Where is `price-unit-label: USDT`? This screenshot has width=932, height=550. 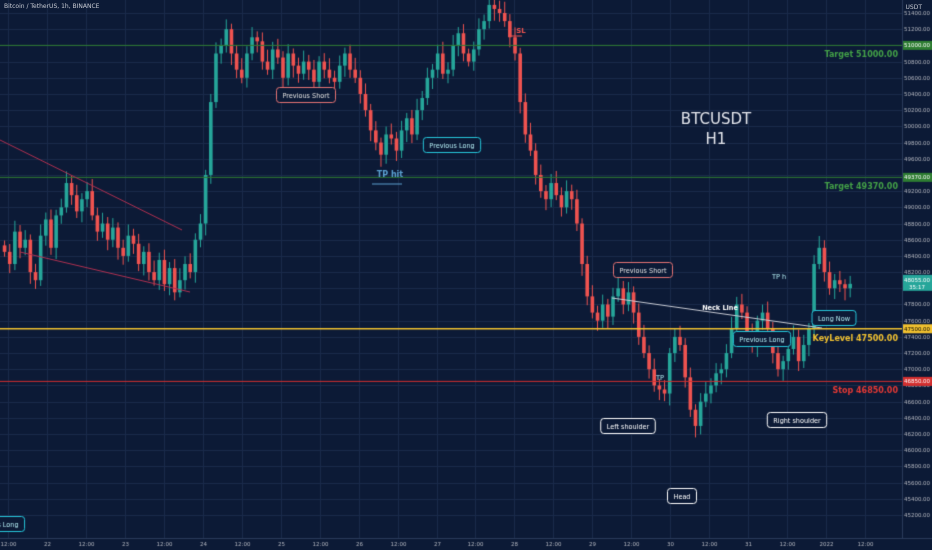
price-unit-label: USDT is located at coordinates (914, 7).